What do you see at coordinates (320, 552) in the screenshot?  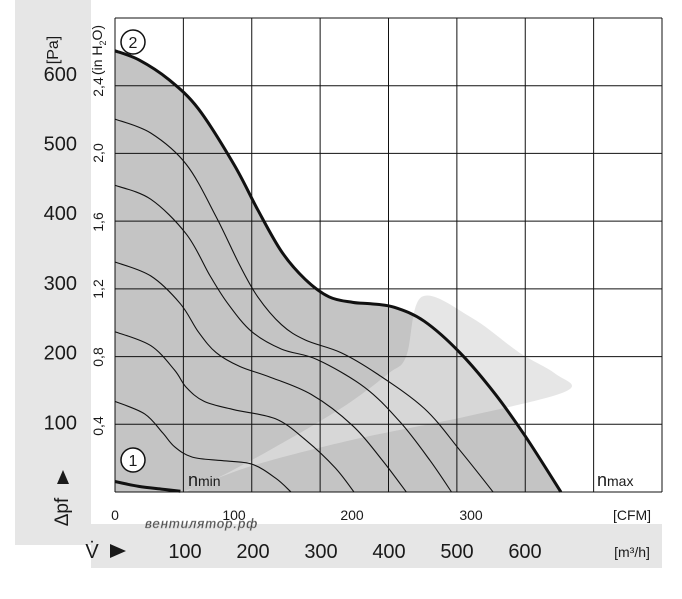 I see `x-m3h-tick-label: 300` at bounding box center [320, 552].